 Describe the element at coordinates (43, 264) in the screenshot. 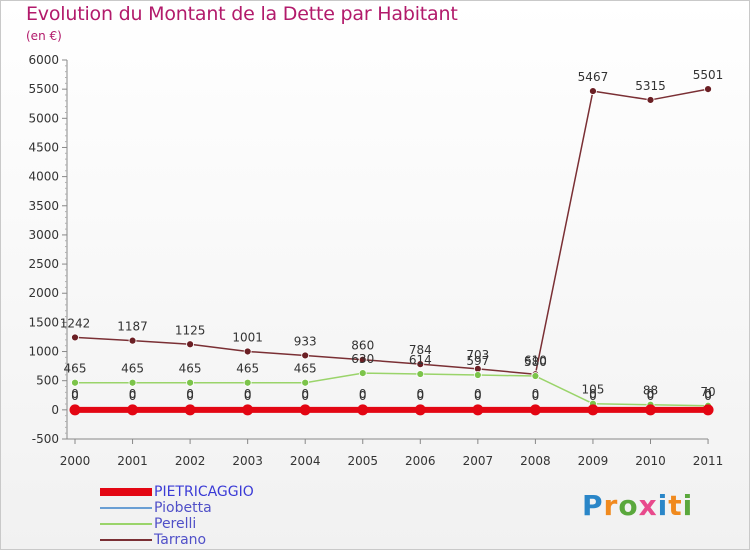

I see `y-tick-label: 2500` at that location.